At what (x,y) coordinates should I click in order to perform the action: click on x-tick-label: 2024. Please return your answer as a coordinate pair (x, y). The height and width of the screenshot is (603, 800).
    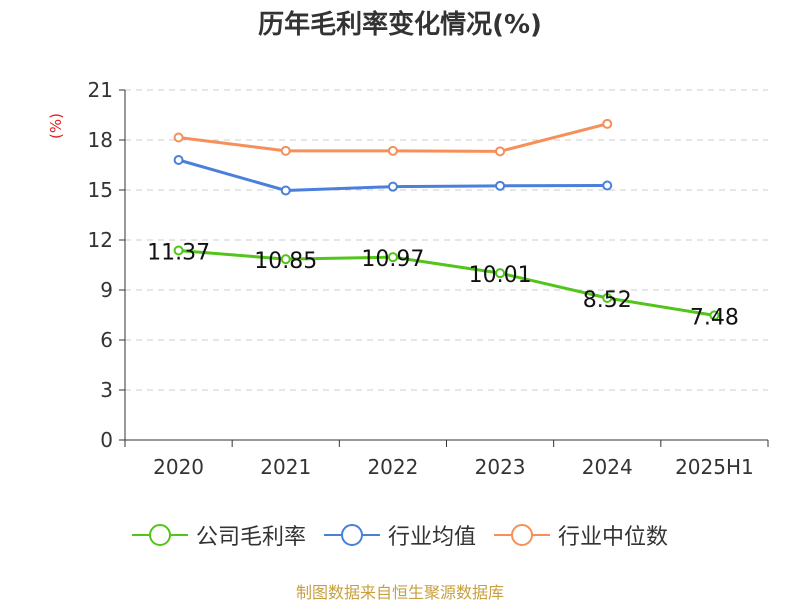
    Looking at the image, I should click on (607, 467).